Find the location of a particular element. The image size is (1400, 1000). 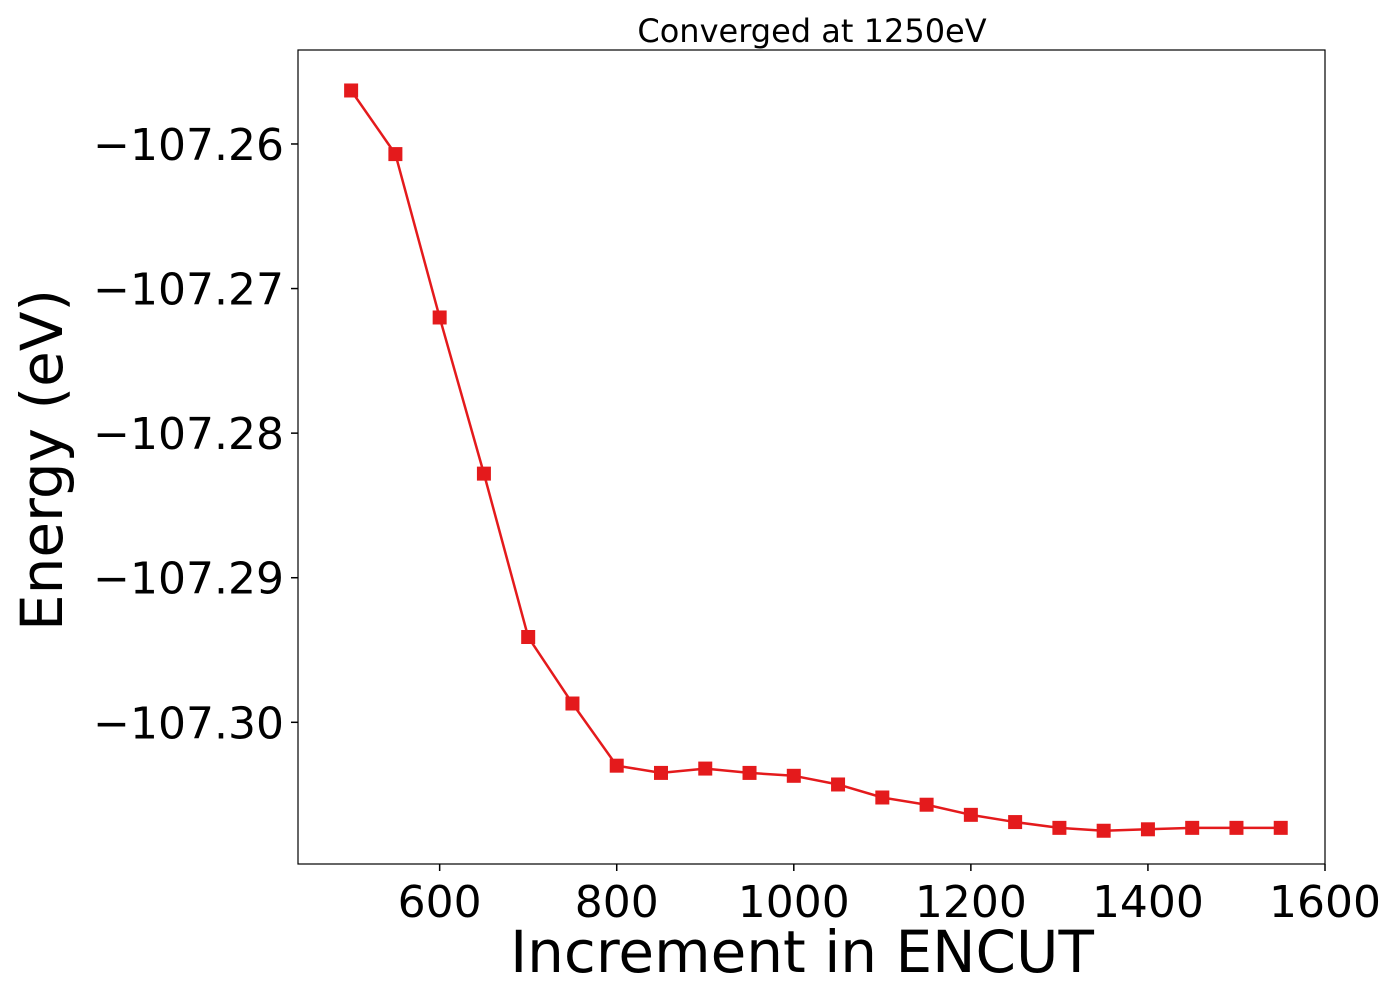

y-axis-label: Energy (eV) is located at coordinates (42, 460).